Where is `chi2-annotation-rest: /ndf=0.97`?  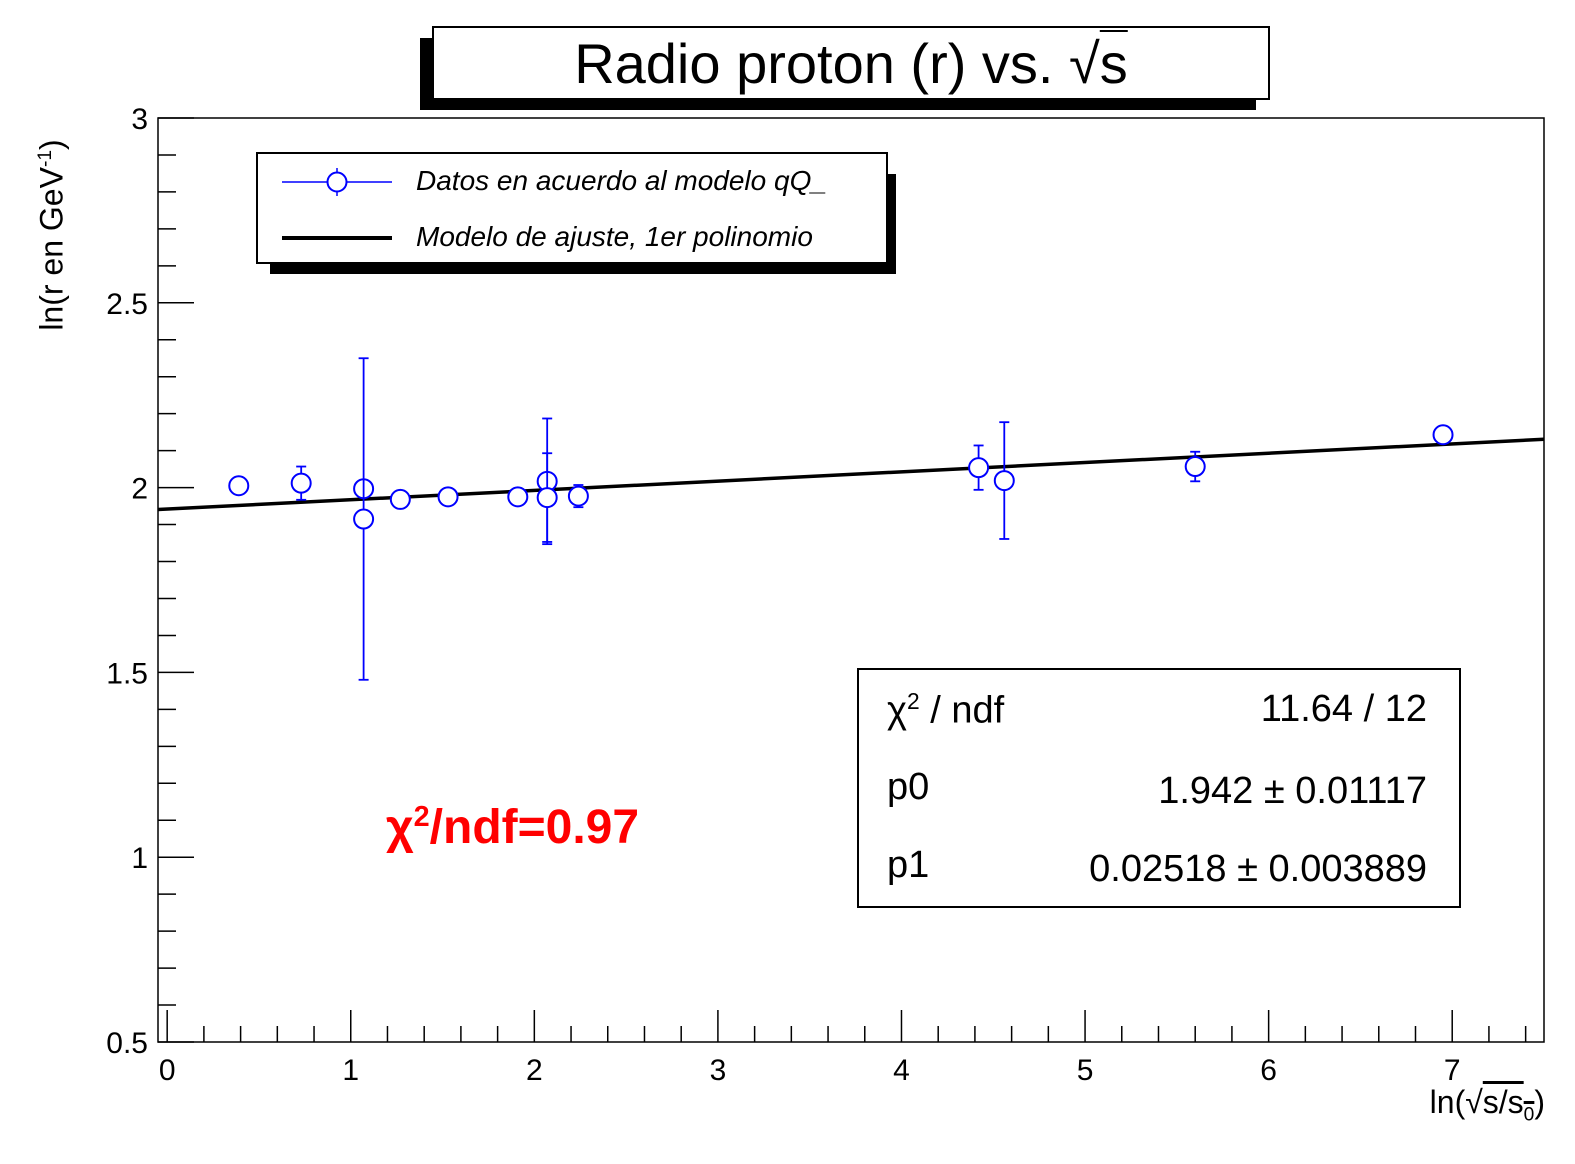
chi2-annotation-rest: /ndf=0.97 is located at coordinates (534, 827).